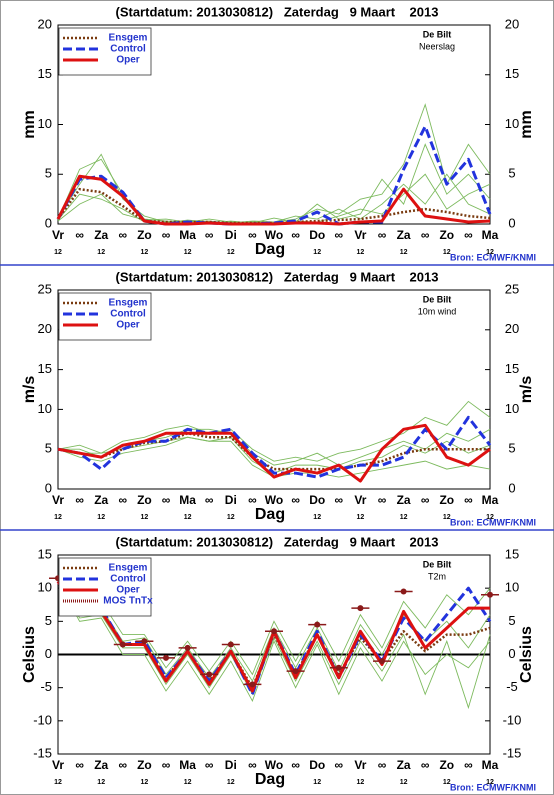 This screenshot has width=554, height=795. Describe the element at coordinates (105, 587) in the screenshot. I see `legend-box` at that location.